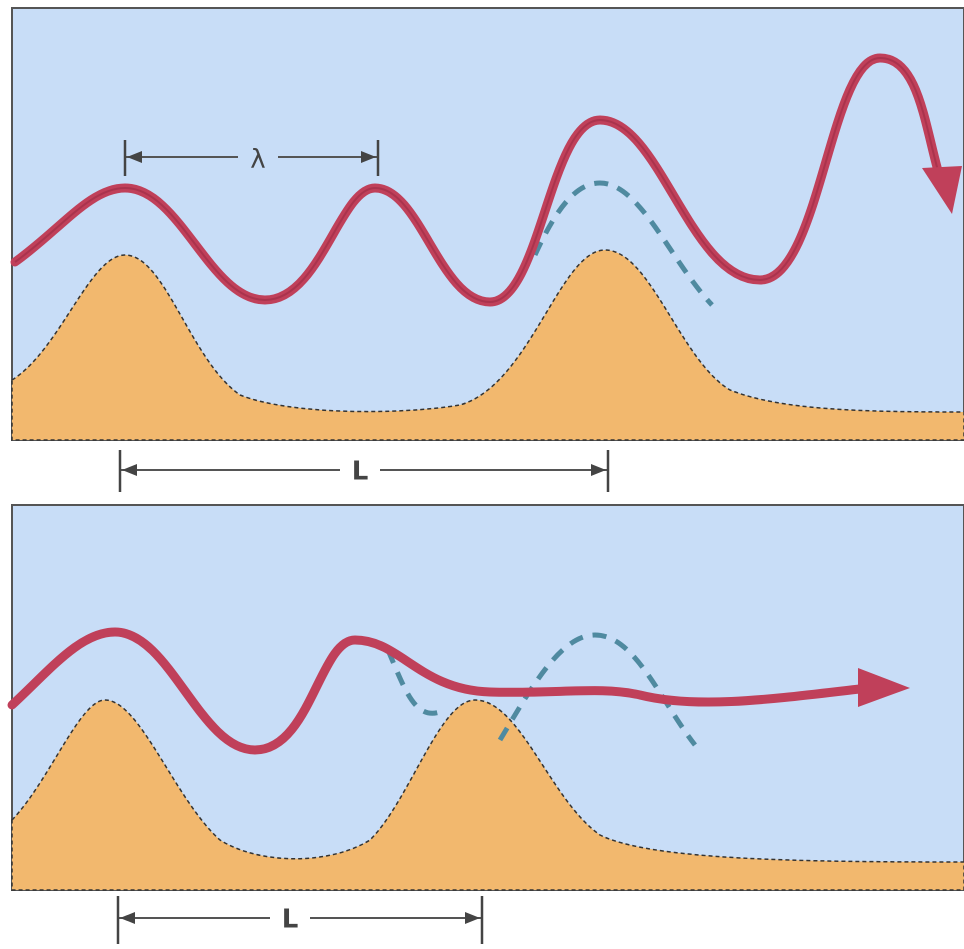 The image size is (964, 949). What do you see at coordinates (623, 243) in the screenshot?
I see `linear-wave` at bounding box center [623, 243].